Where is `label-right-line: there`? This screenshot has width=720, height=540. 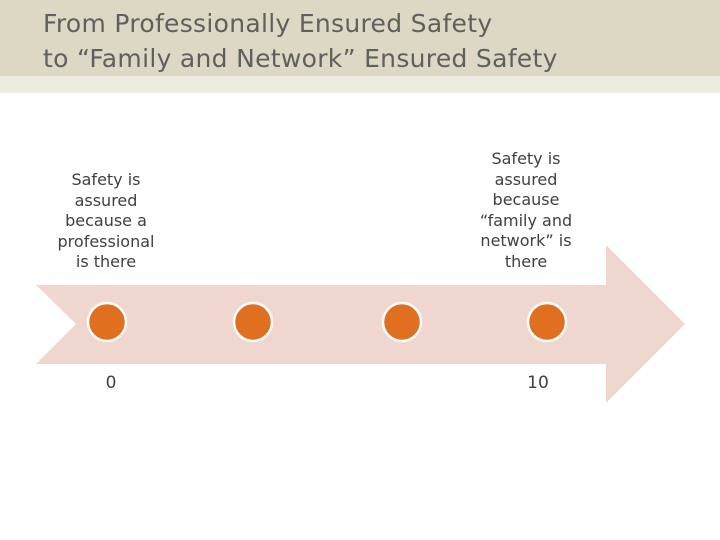 label-right-line: there is located at coordinates (526, 261).